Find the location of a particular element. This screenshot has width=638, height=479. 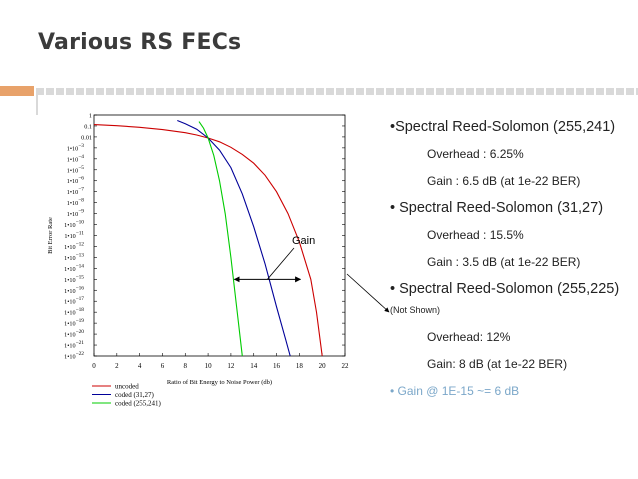

bullet-item: • Gain @ 1E-15 ~= 6 dB is located at coordinates (455, 391).